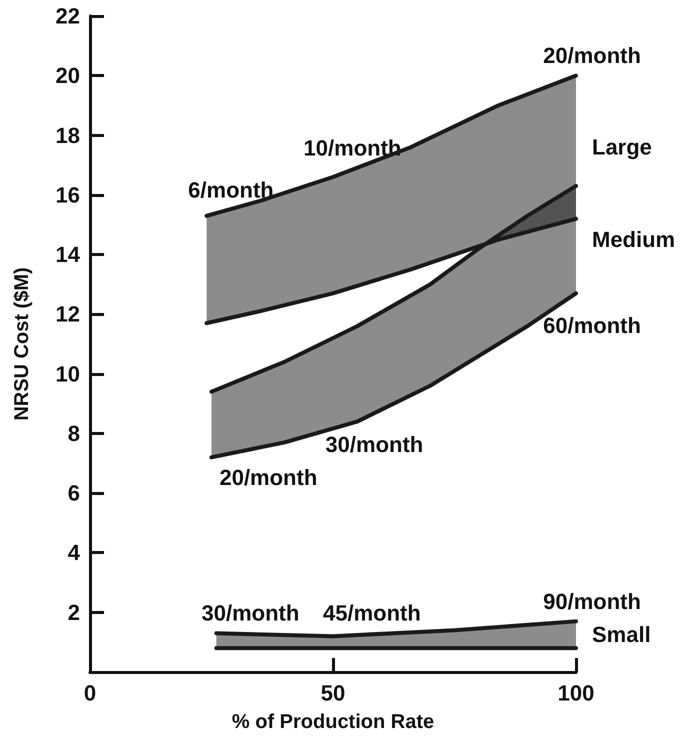 This screenshot has width=682, height=740. What do you see at coordinates (68, 195) in the screenshot?
I see `y-tick-label: 16` at bounding box center [68, 195].